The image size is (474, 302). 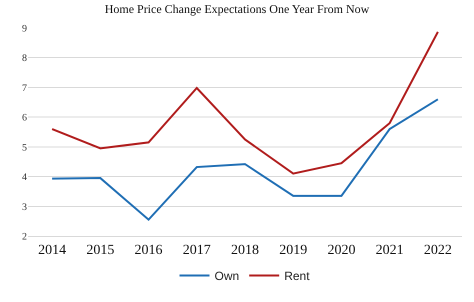 What do you see at coordinates (245, 250) in the screenshot?
I see `x-tick-label: 2018` at bounding box center [245, 250].